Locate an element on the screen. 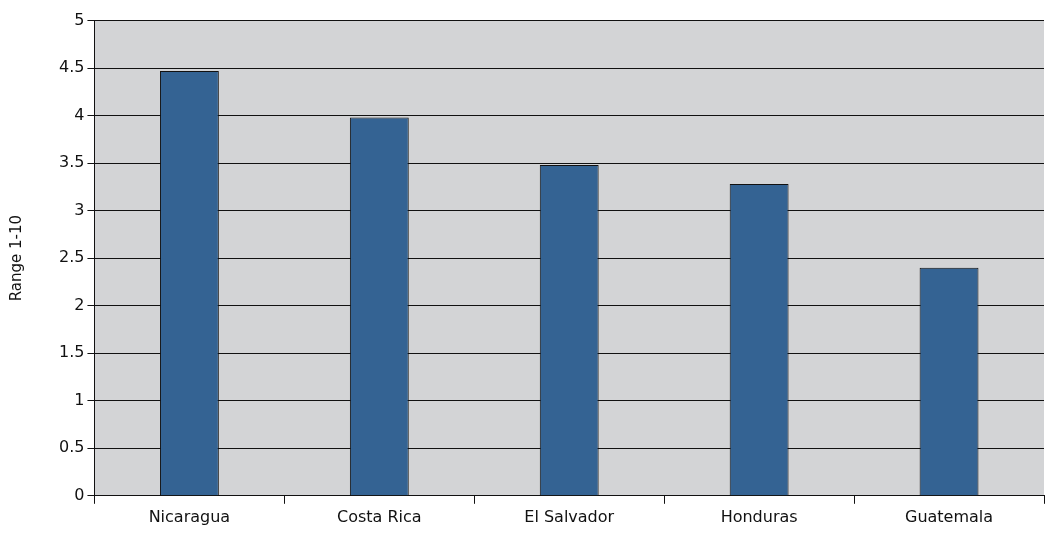 The image size is (1060, 539). y-tick-label: 3 is located at coordinates (79, 209).